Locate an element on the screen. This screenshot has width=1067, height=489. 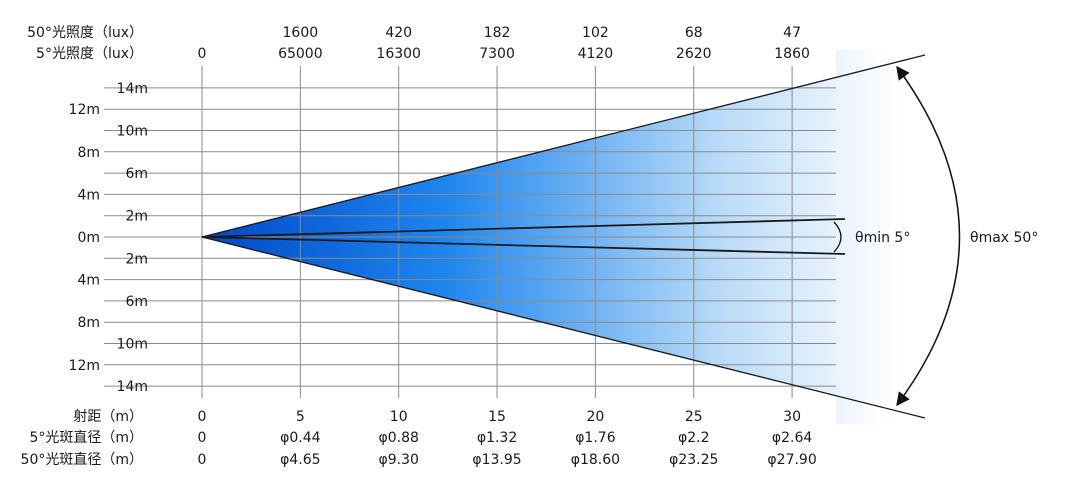
top-row-label: 5°光照度（lux） is located at coordinates (89, 54).